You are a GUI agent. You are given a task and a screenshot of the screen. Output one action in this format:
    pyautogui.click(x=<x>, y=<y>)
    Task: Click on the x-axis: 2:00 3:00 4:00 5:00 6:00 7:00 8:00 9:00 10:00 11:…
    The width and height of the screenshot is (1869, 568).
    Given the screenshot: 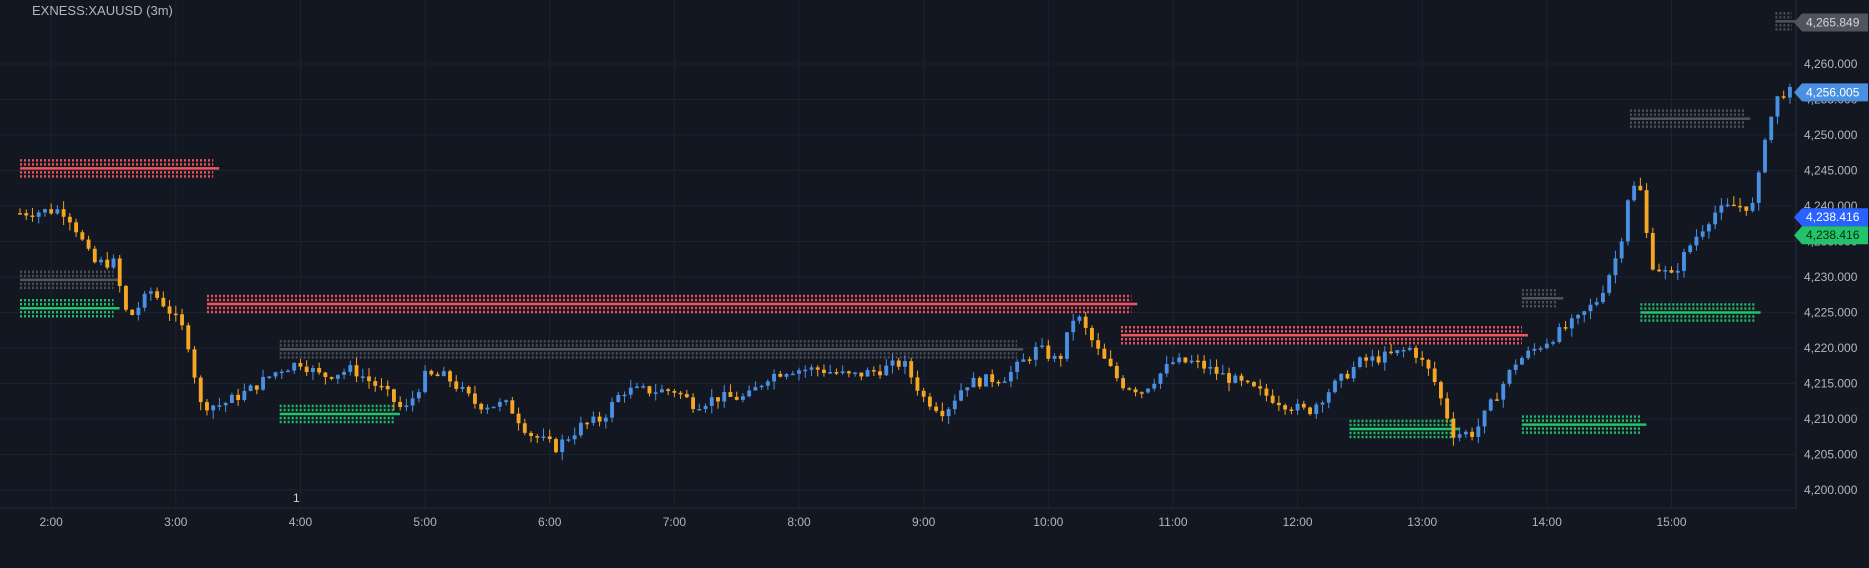 What is the action you would take?
    pyautogui.click(x=862, y=522)
    